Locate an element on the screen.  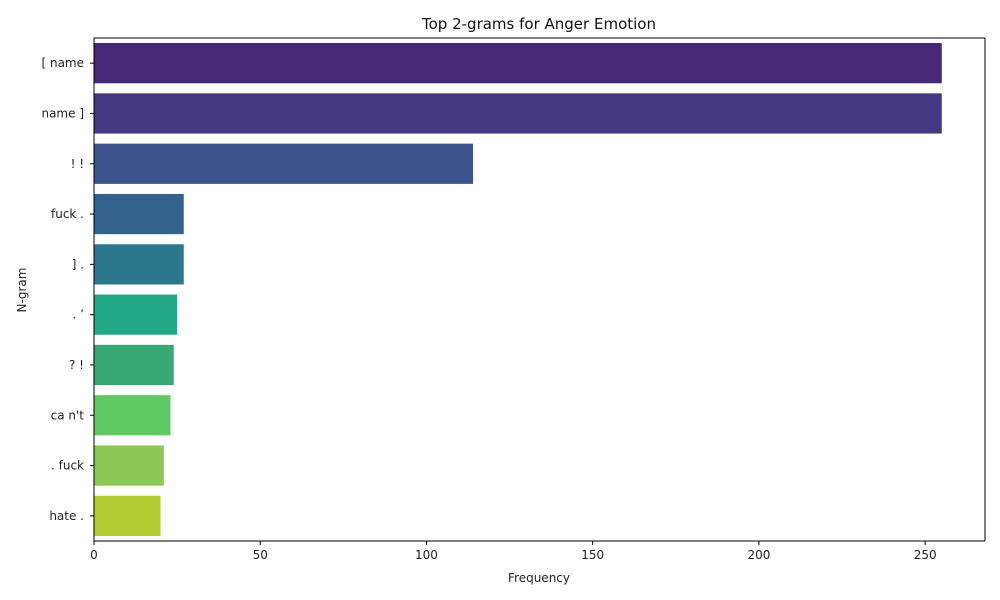
y-tick-label: fuck . is located at coordinates (67, 214).